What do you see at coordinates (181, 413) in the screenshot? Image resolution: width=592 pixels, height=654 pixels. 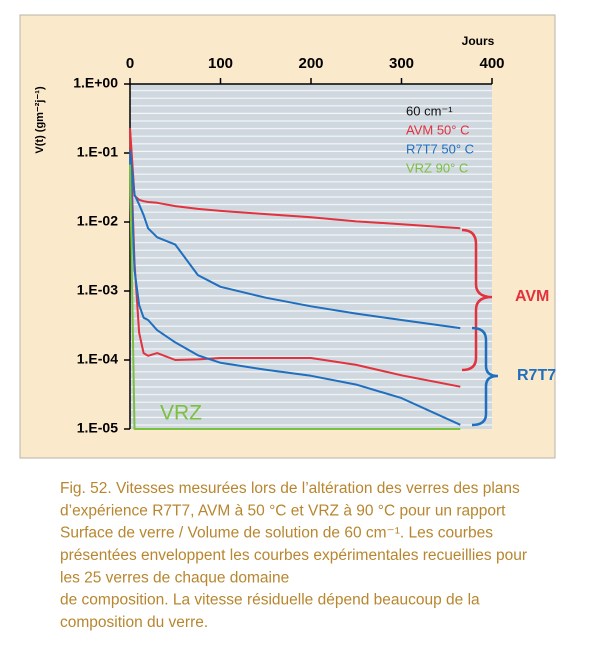 I see `annotation: VRZ` at bounding box center [181, 413].